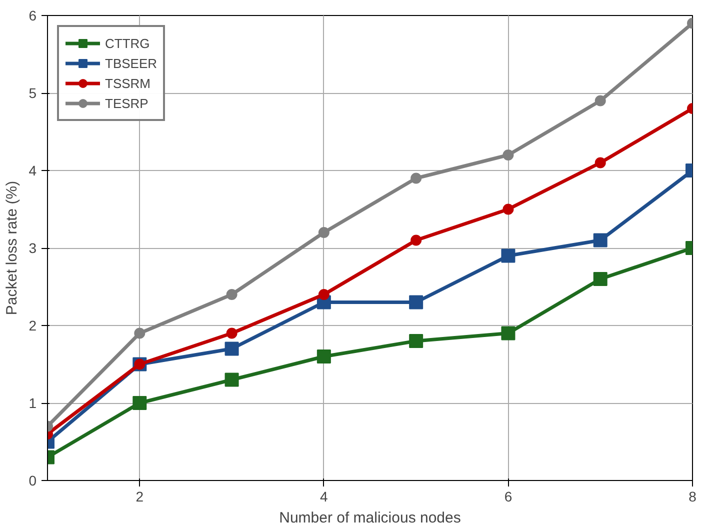 Image resolution: width=712 pixels, height=529 pixels. I want to click on y-tick-label: 0, so click(32, 480).